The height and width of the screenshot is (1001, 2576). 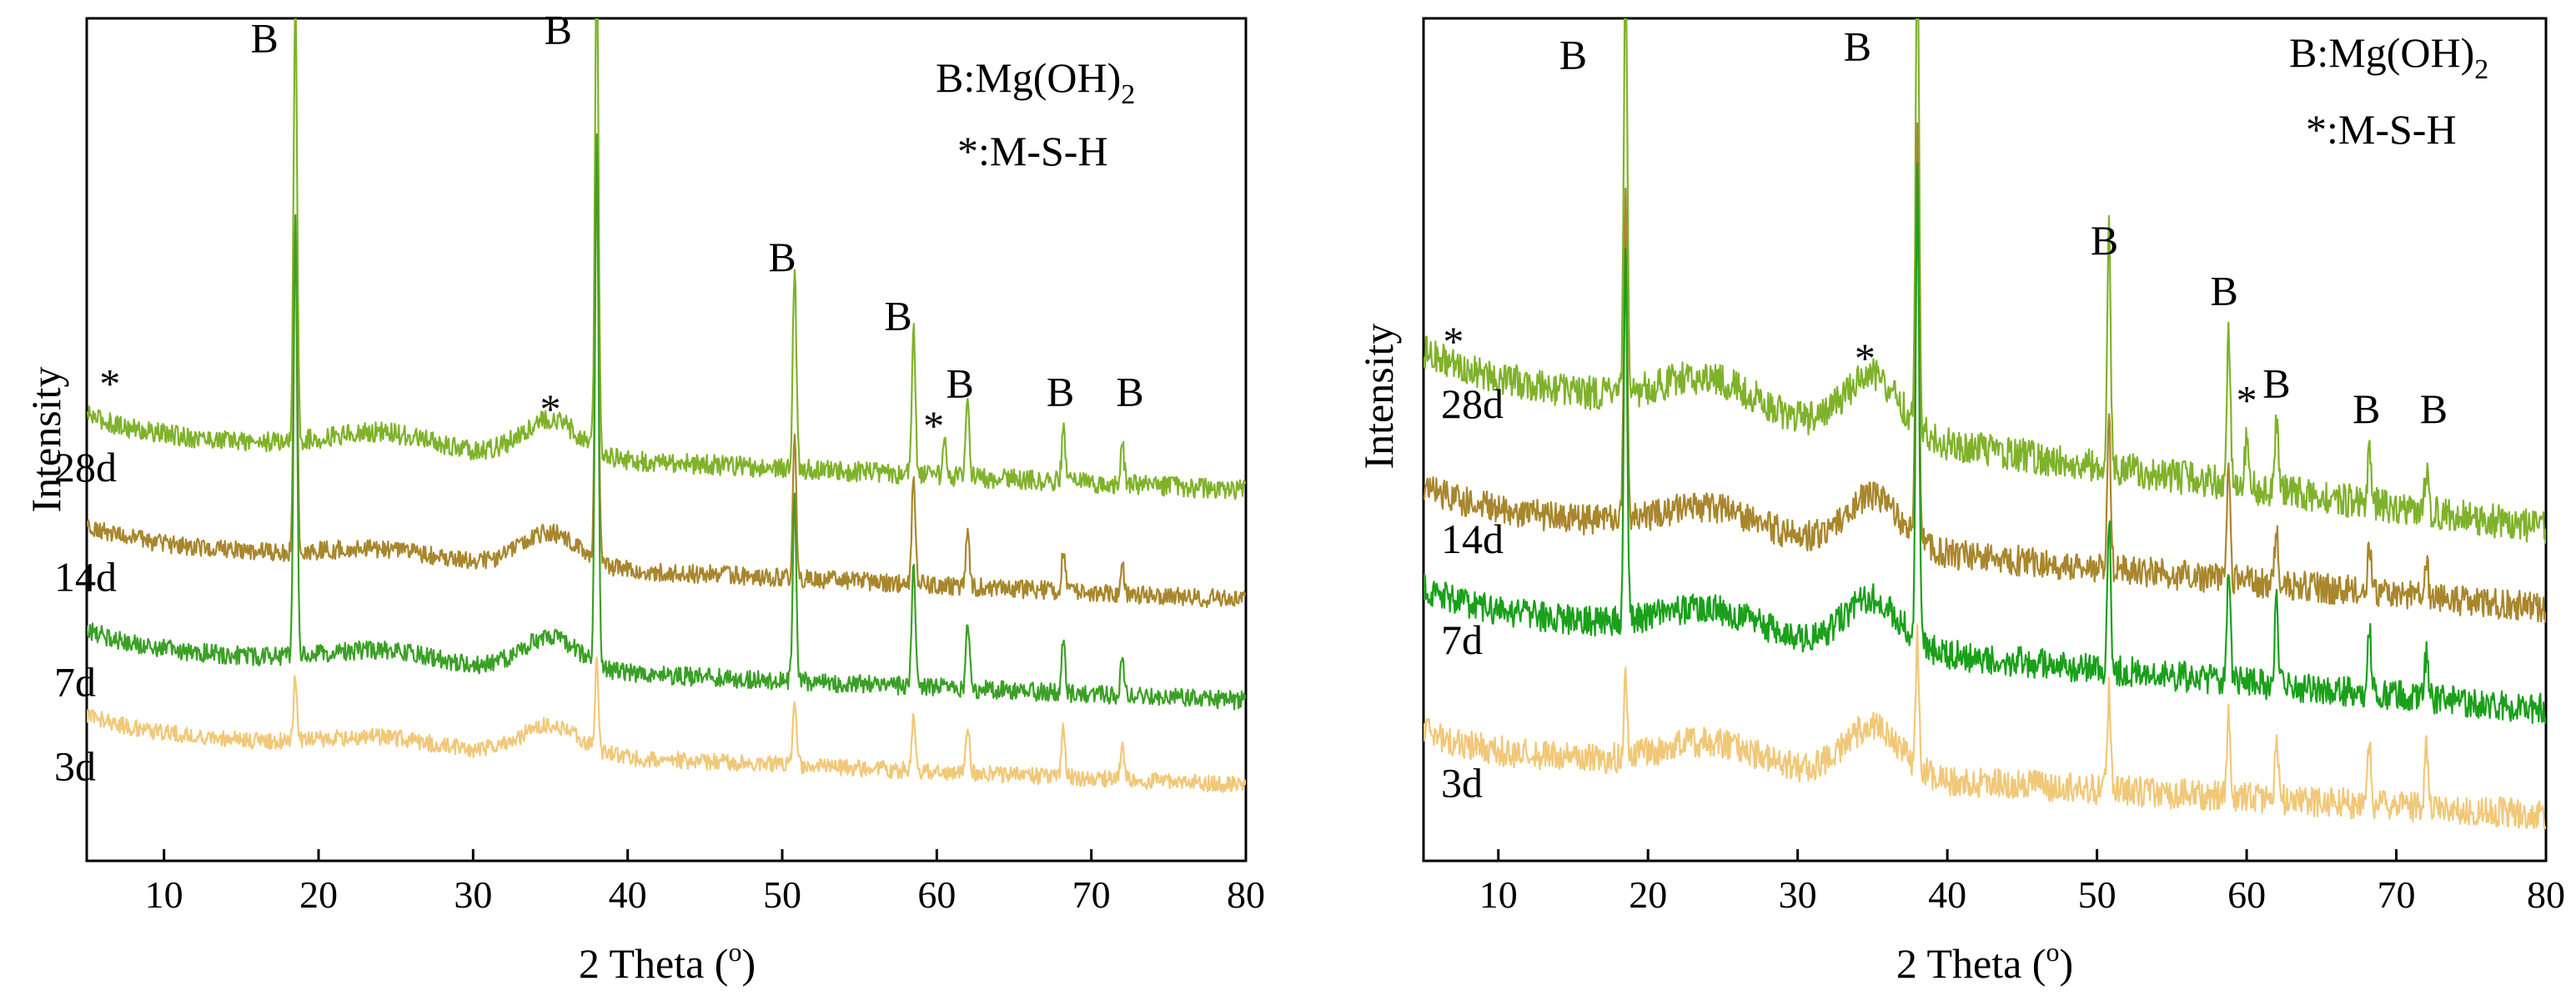 What do you see at coordinates (2397, 894) in the screenshot?
I see `right-x-tick-label: 70` at bounding box center [2397, 894].